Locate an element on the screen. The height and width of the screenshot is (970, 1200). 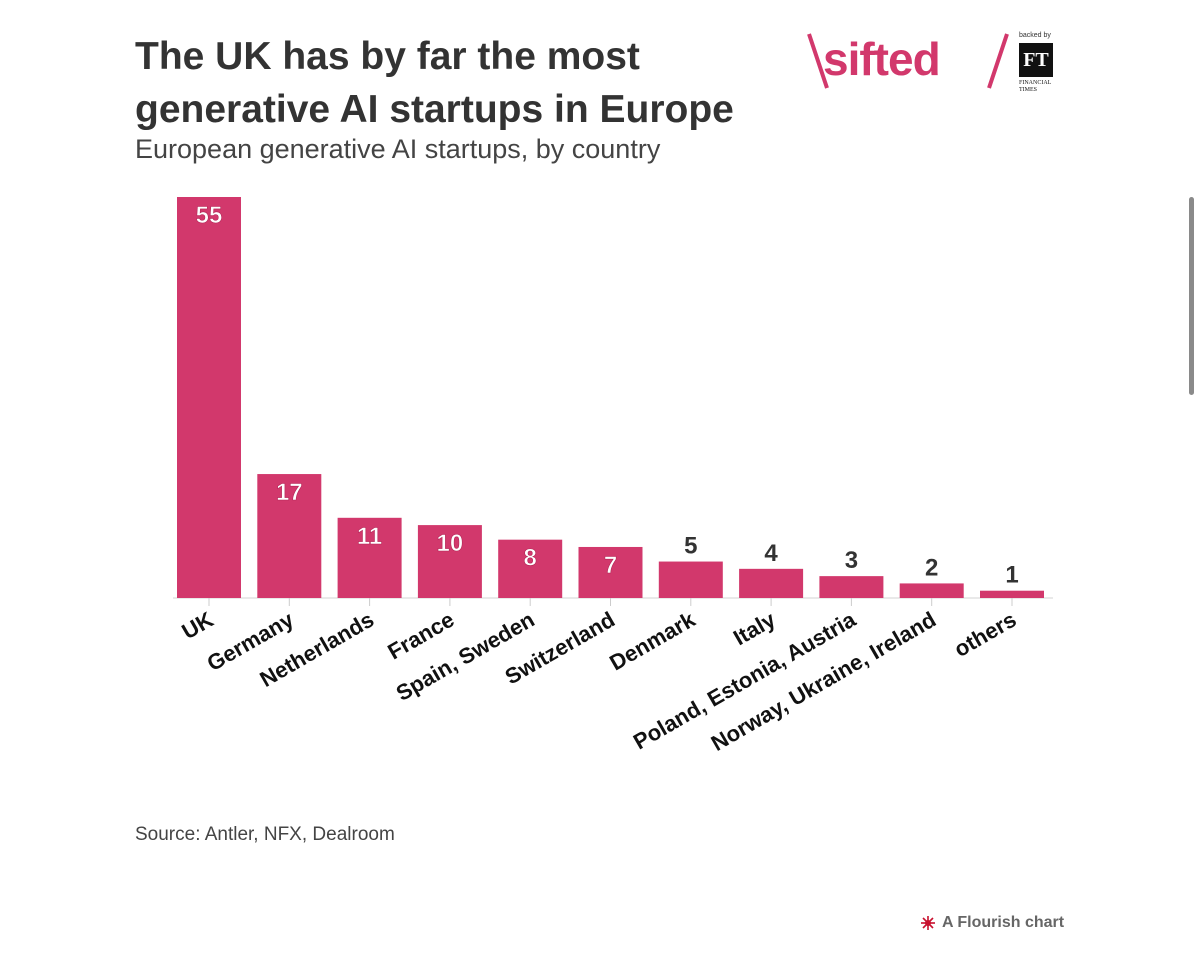
x-tick-label: Denmark is located at coordinates (652, 640).